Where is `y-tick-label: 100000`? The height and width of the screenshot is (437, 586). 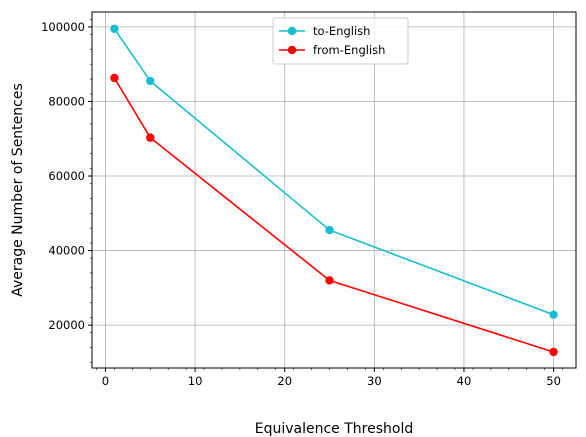 y-tick-label: 100000 is located at coordinates (63, 27).